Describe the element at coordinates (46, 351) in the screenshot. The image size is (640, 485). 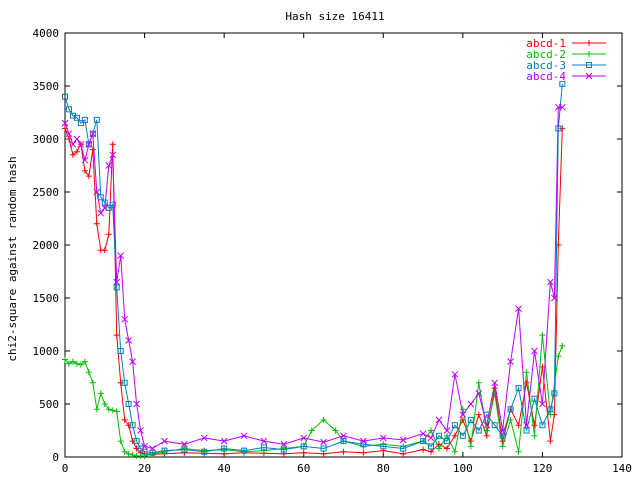
I see `y-tick-label: 1000` at that location.